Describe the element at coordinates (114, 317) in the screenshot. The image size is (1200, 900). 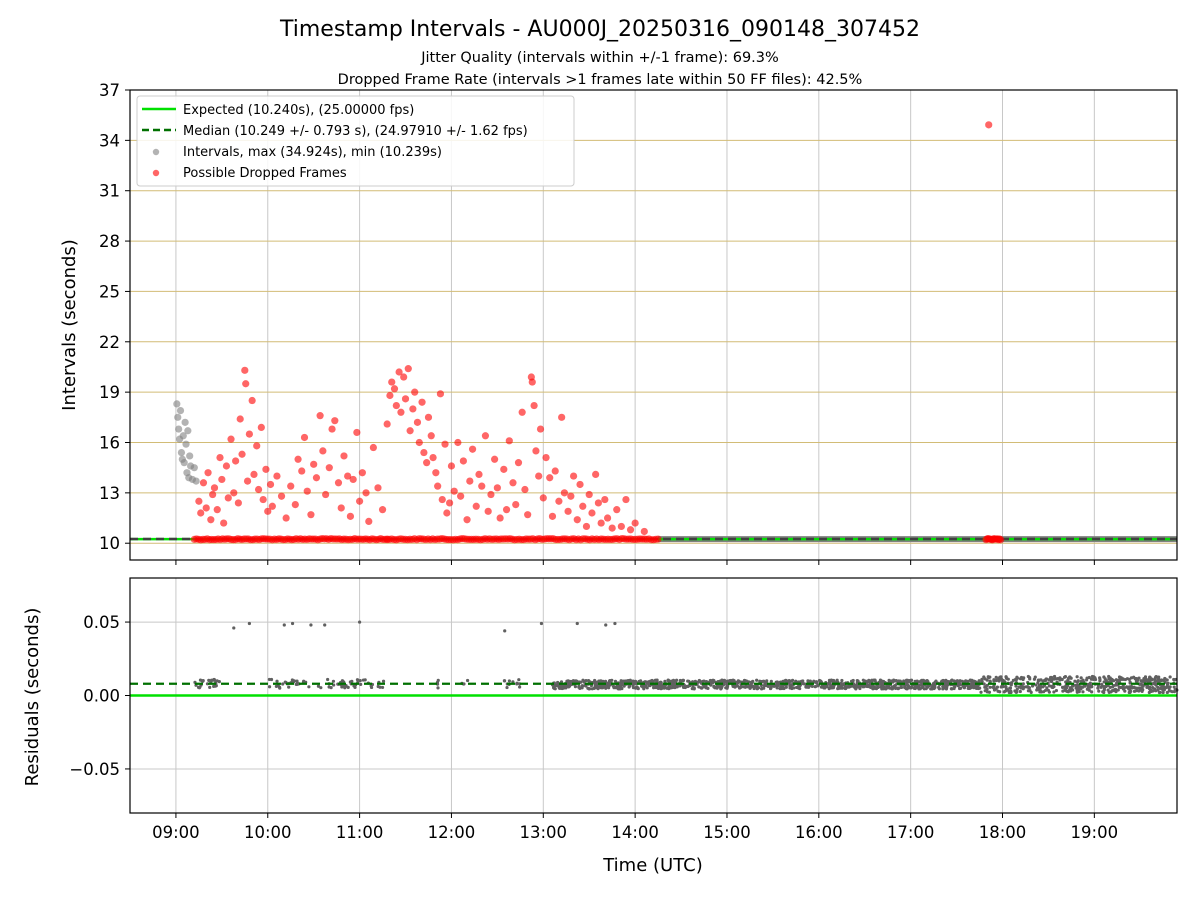
I see `top-y-ticks: 10 13 16 19 22 25 28 31 34 37` at that location.